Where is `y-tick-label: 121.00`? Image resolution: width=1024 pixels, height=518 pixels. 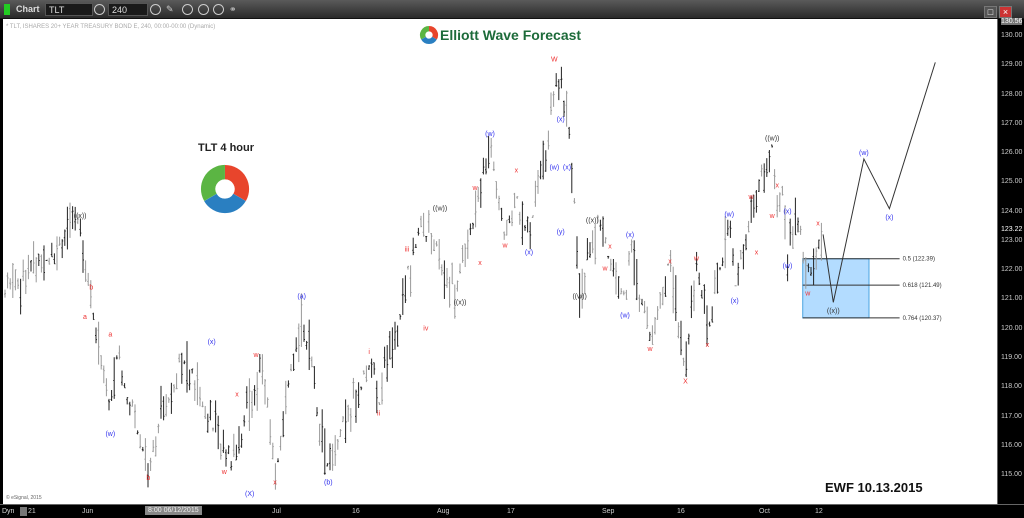 y-tick-label: 121.00 is located at coordinates (1012, 299).